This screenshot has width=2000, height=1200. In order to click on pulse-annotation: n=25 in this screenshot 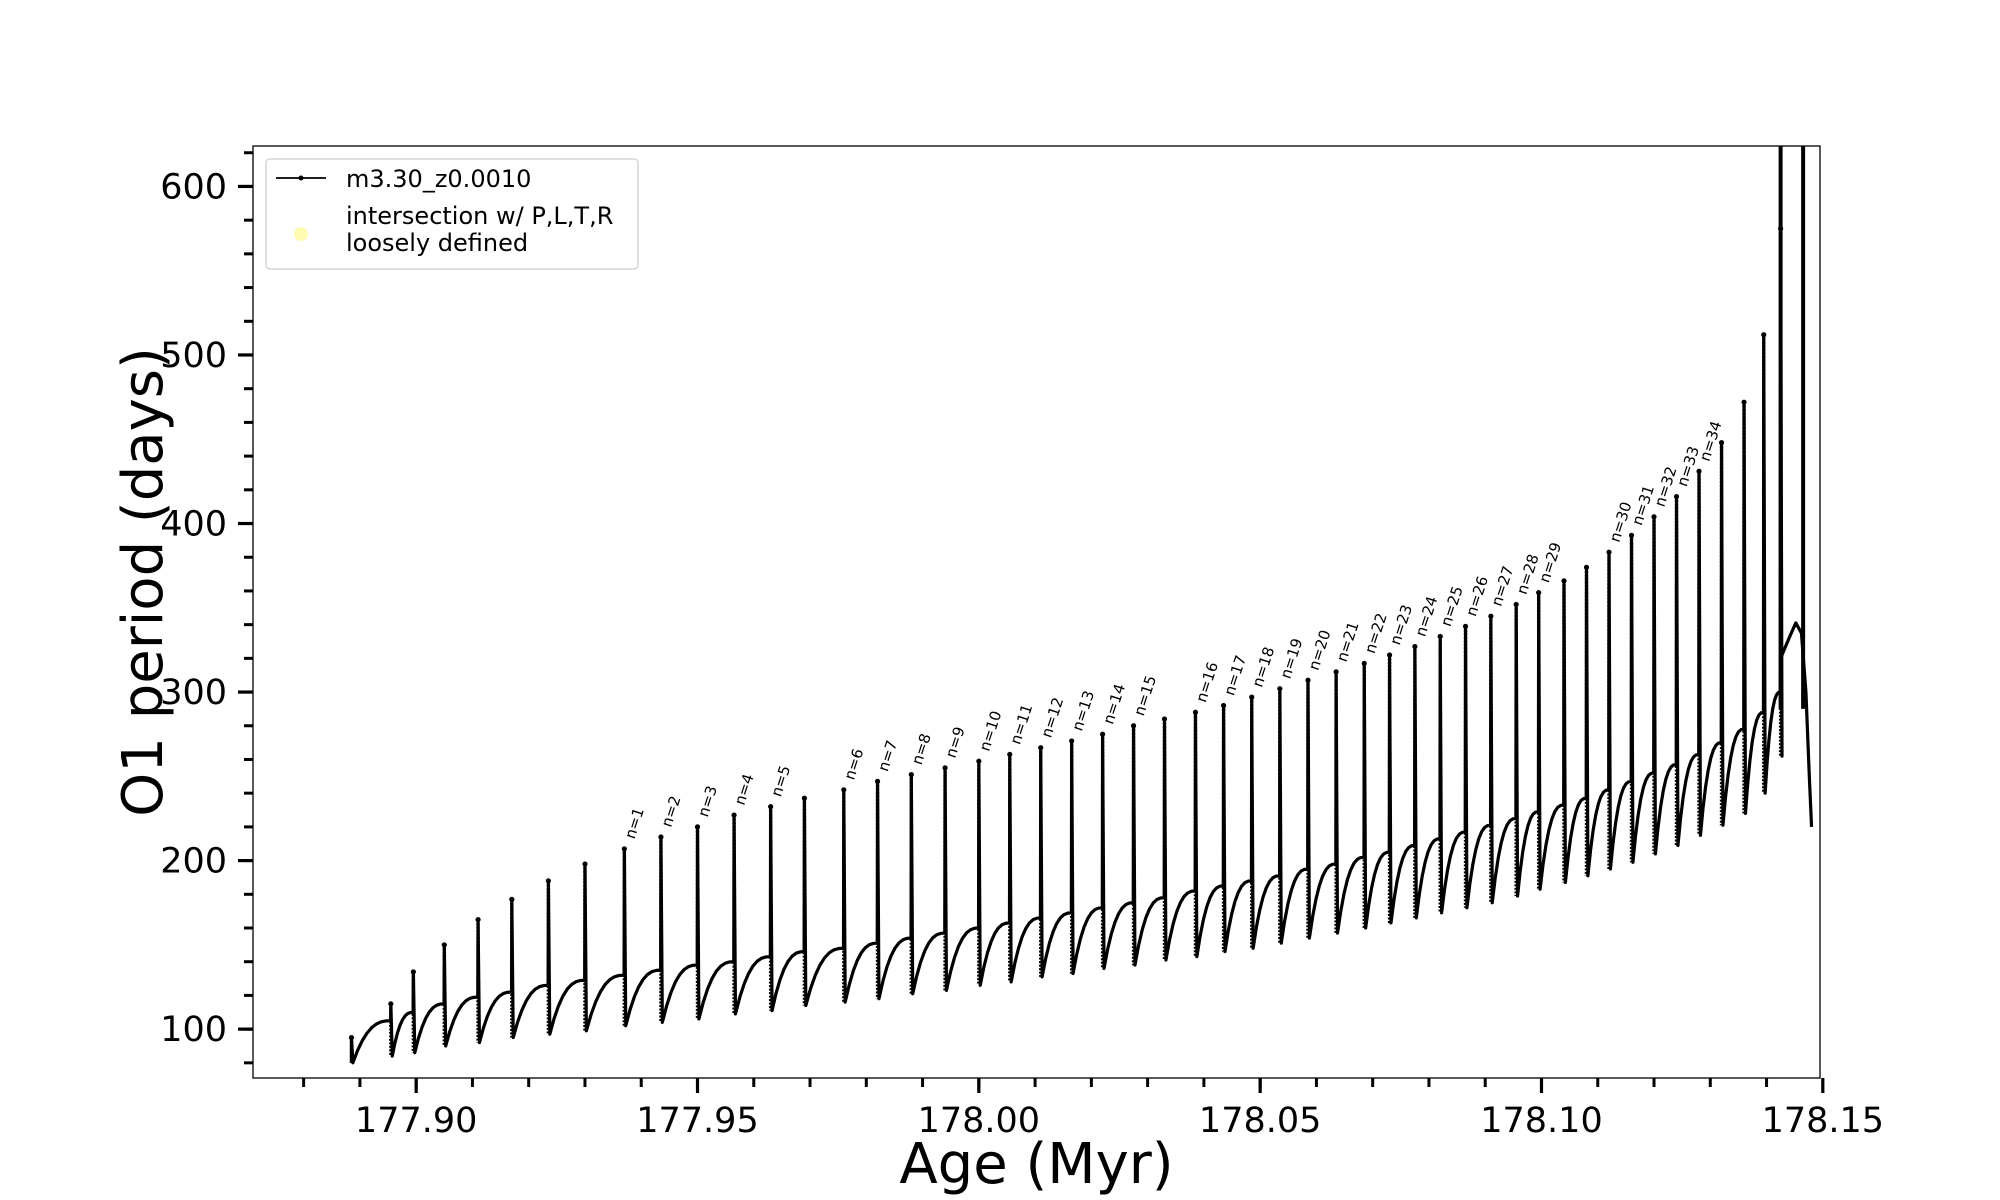, I will do `click(1452, 606)`.